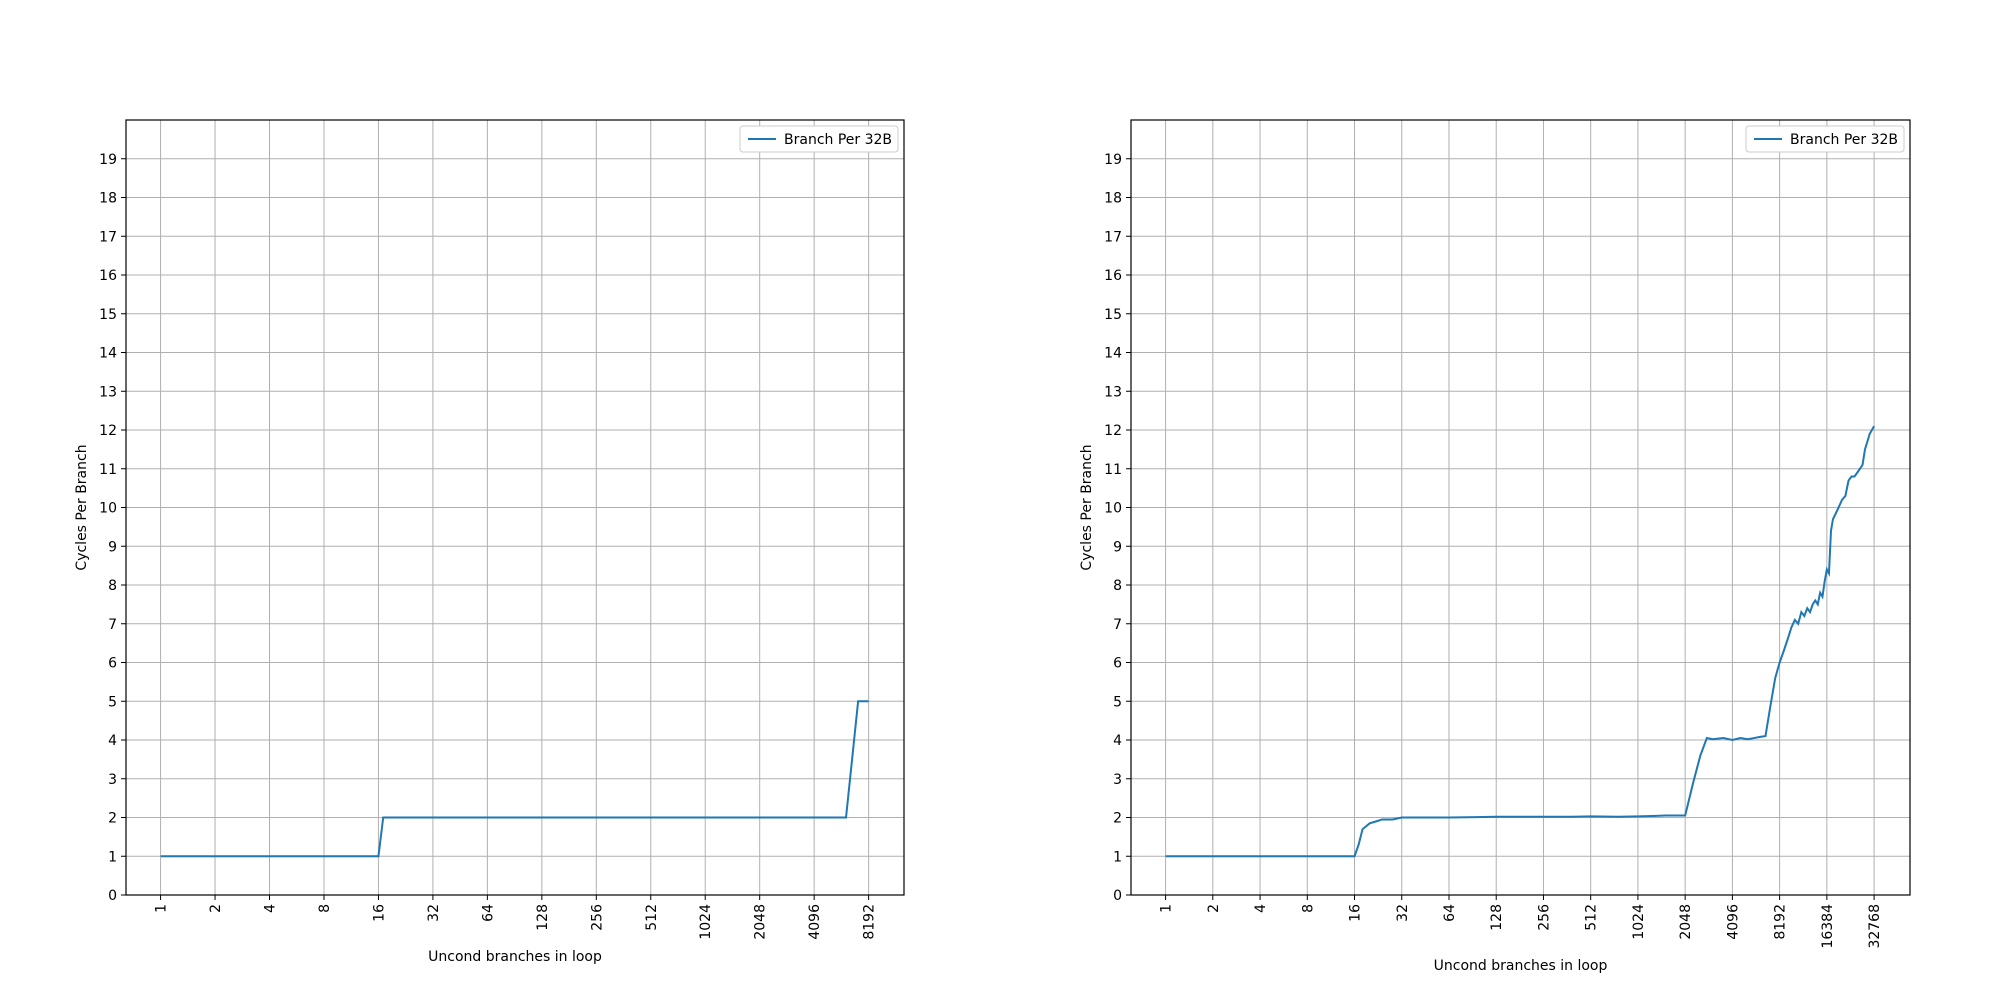  What do you see at coordinates (514, 779) in the screenshot?
I see `data-line` at bounding box center [514, 779].